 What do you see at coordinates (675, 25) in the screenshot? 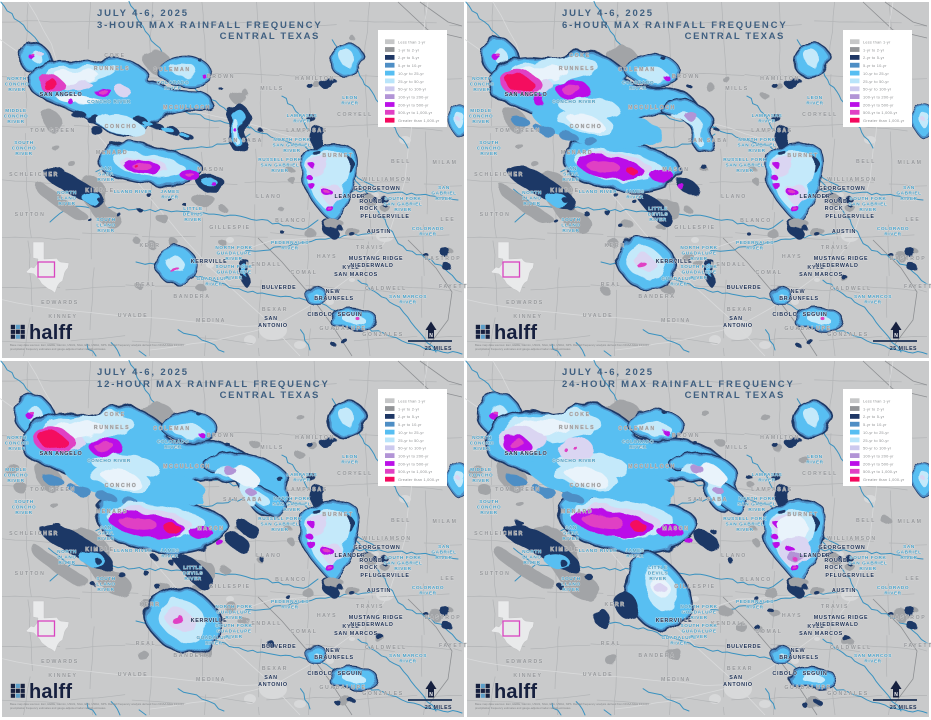
I see `svg-text: 6-HOUR MAX RAINFALL FREQUENCY` at bounding box center [675, 25].